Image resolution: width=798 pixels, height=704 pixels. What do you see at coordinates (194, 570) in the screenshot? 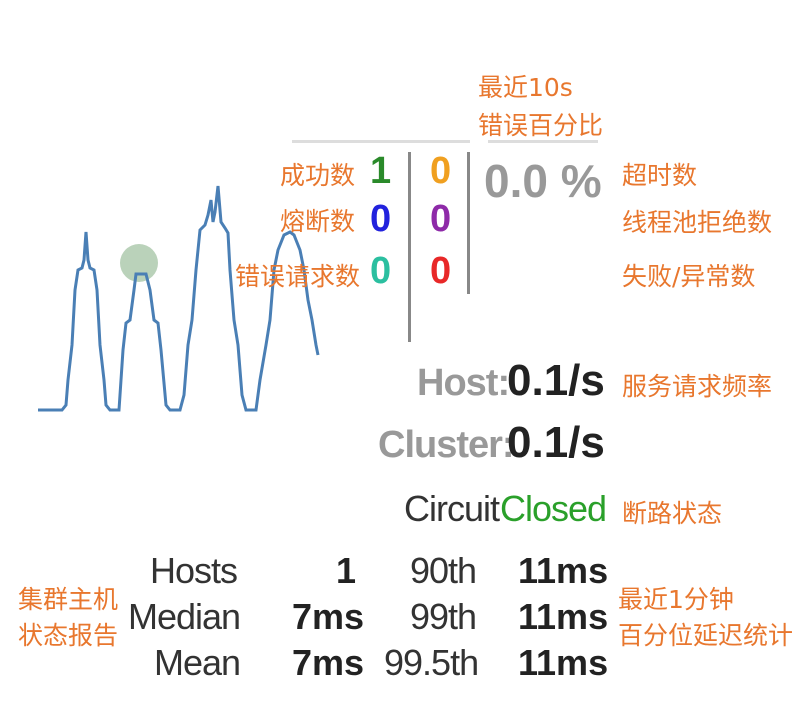
I see `hosts-label: Hosts` at bounding box center [194, 570].